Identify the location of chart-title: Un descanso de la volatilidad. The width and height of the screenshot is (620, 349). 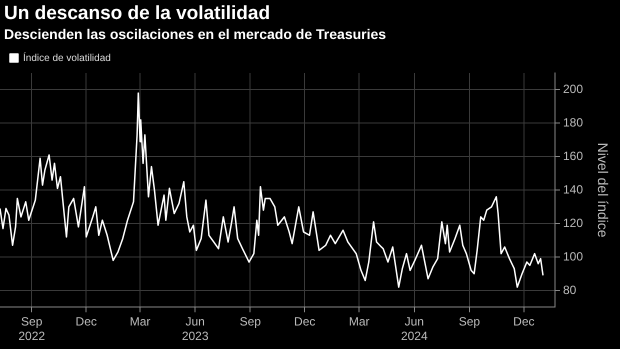
(138, 14).